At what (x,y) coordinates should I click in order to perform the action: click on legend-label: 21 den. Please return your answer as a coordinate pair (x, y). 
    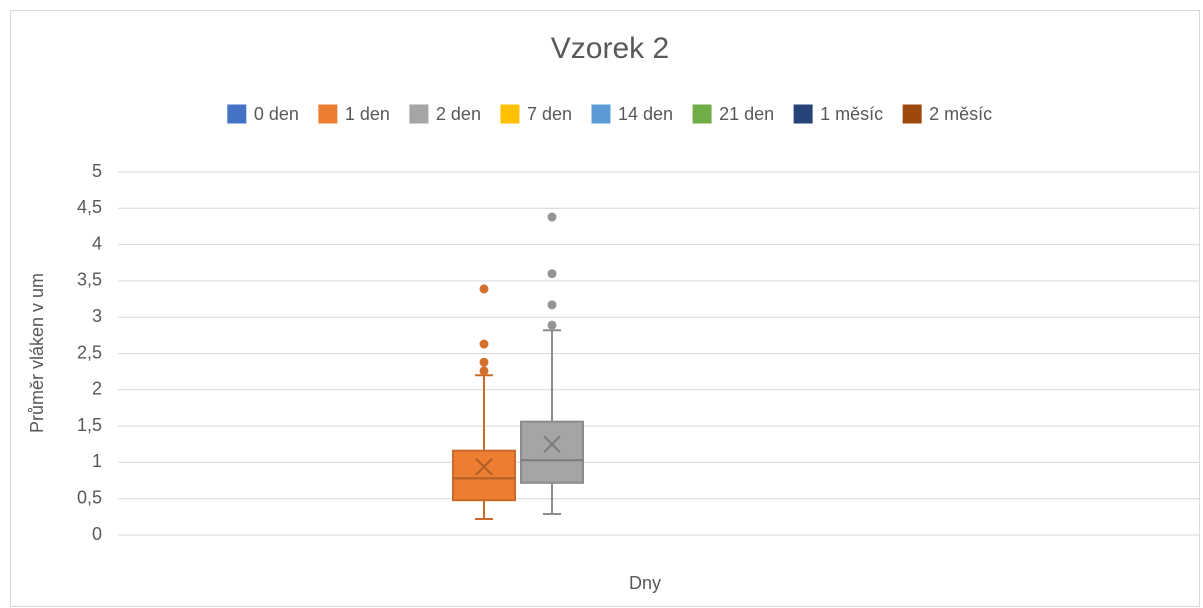
    Looking at the image, I should click on (746, 114).